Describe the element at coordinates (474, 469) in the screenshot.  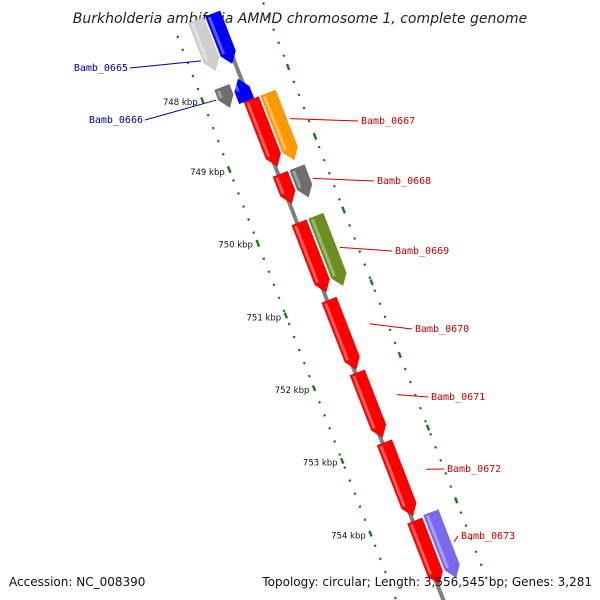
I see `gene-label: Bamb_0672` at that location.